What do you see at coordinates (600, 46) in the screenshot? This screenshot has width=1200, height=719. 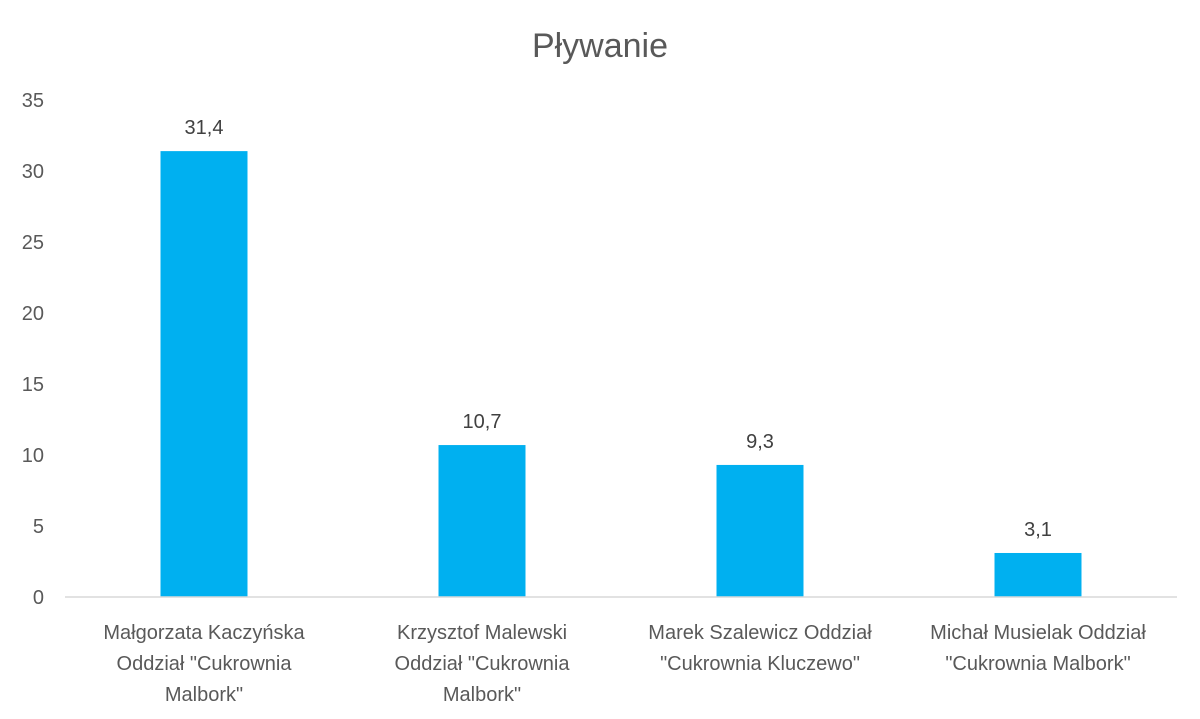 I see `chart-title: Pływanie` at bounding box center [600, 46].